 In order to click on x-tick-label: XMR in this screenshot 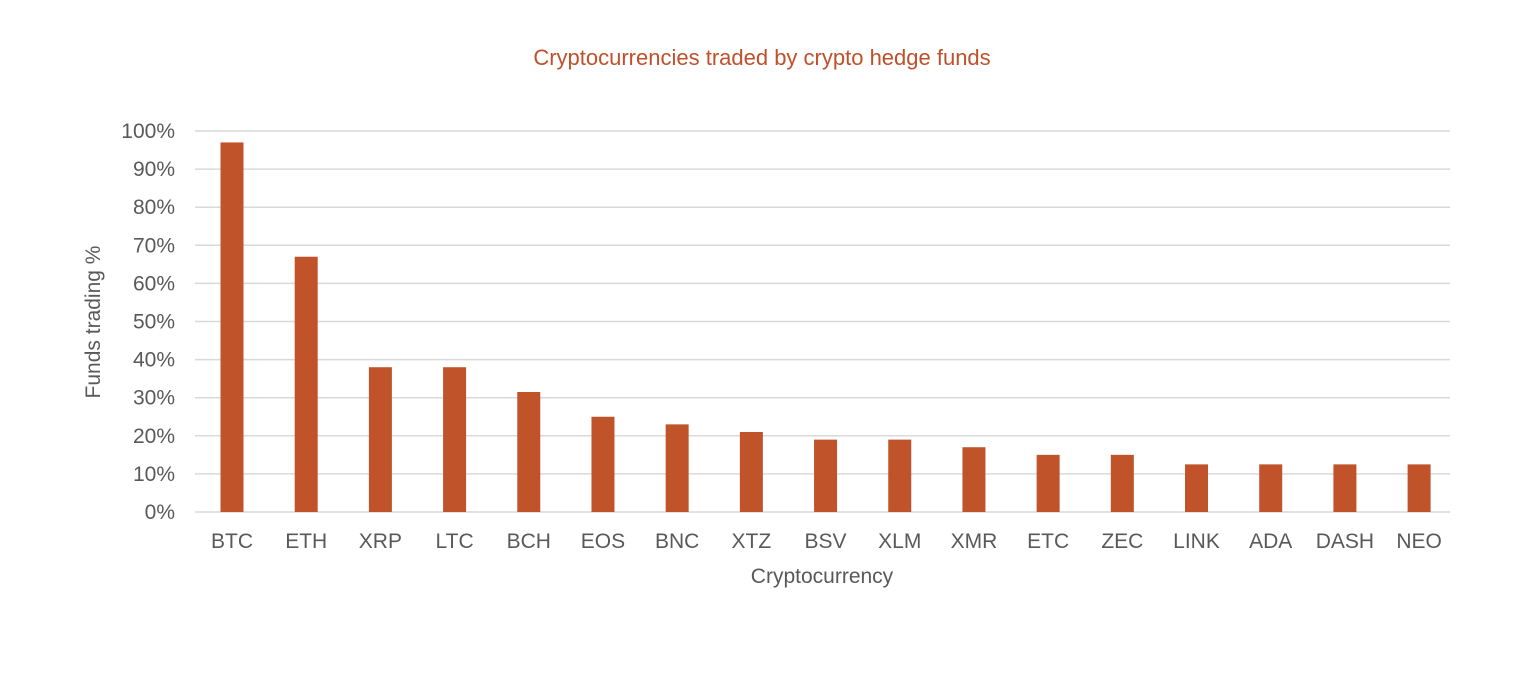, I will do `click(974, 541)`.